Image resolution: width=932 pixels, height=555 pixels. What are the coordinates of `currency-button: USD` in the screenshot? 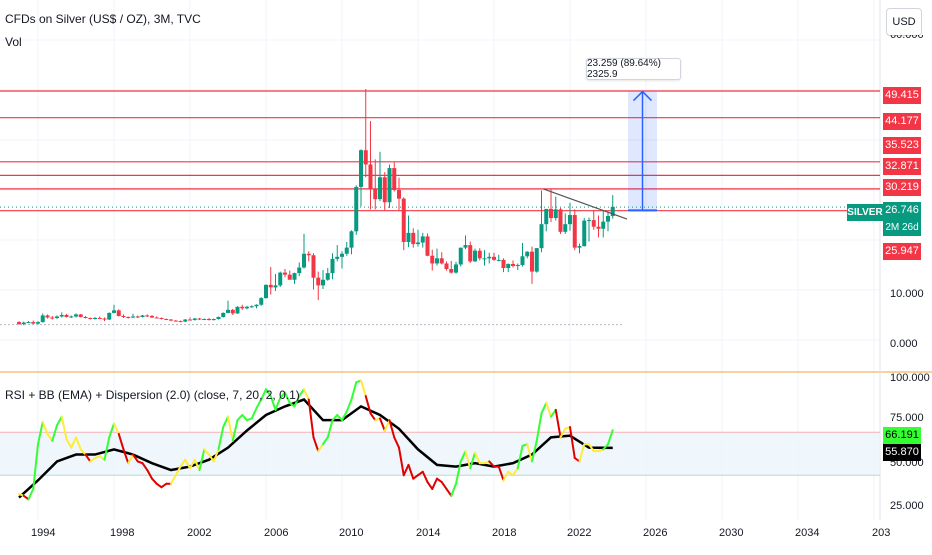 It's located at (904, 22).